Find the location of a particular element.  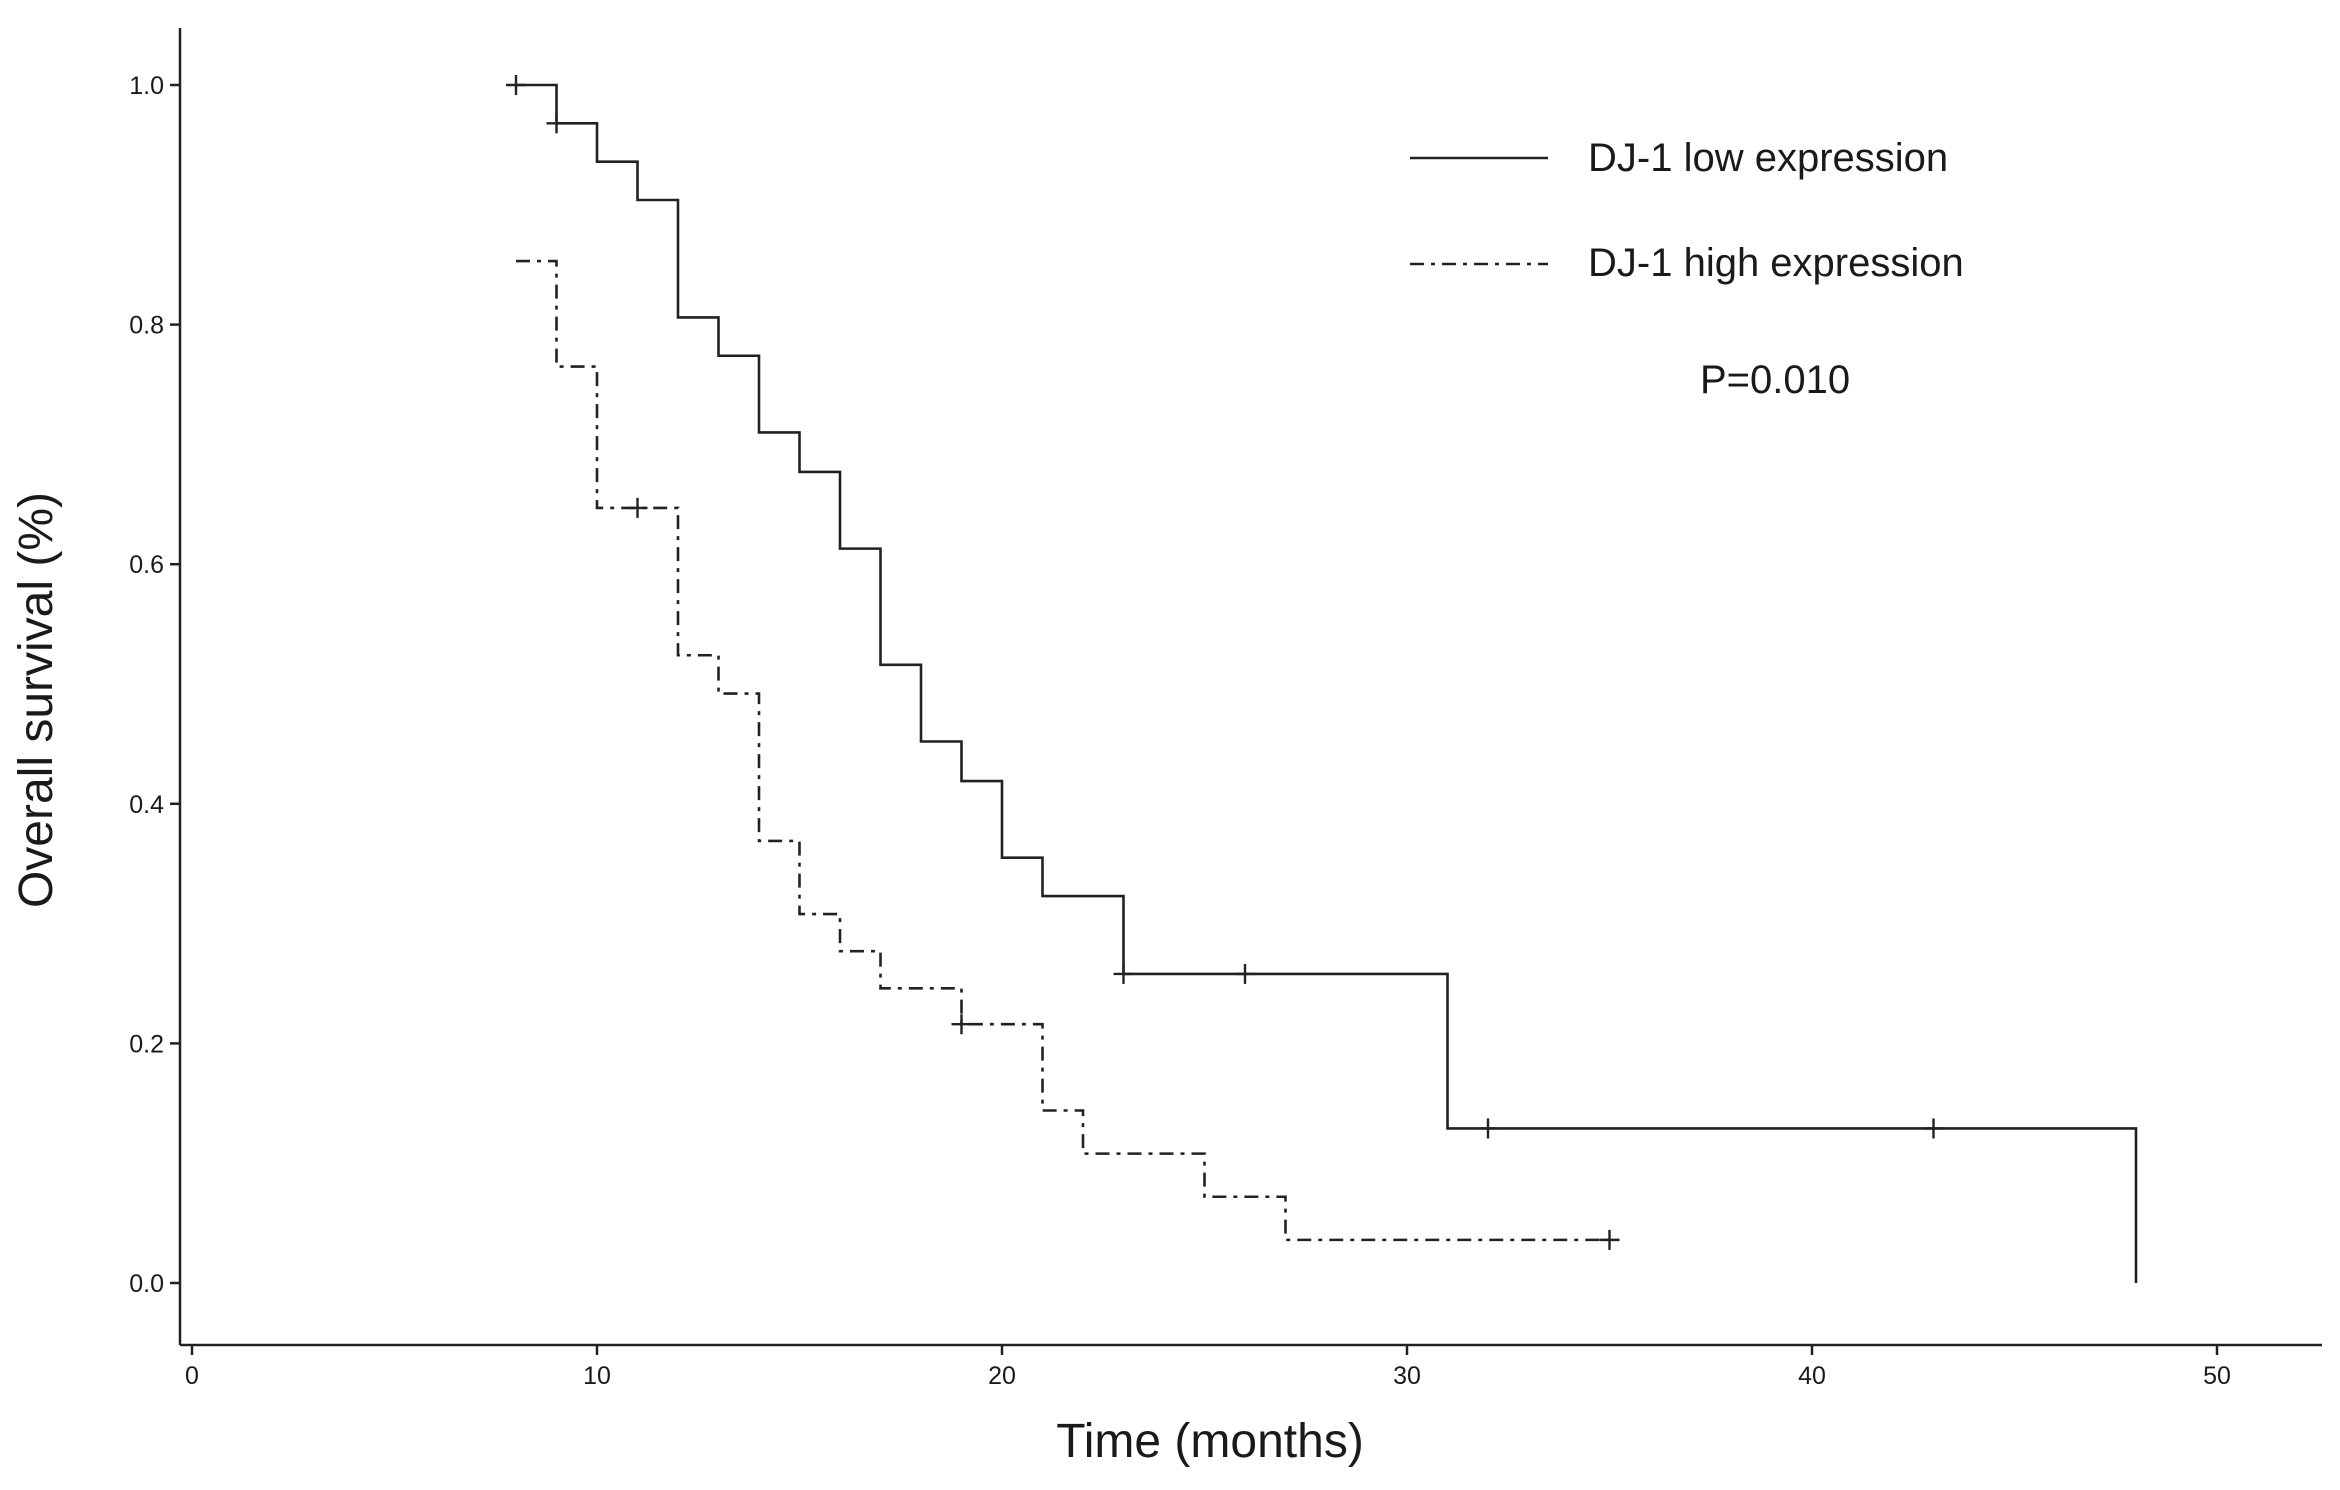

x-tick-label: 20 is located at coordinates (1002, 1376).